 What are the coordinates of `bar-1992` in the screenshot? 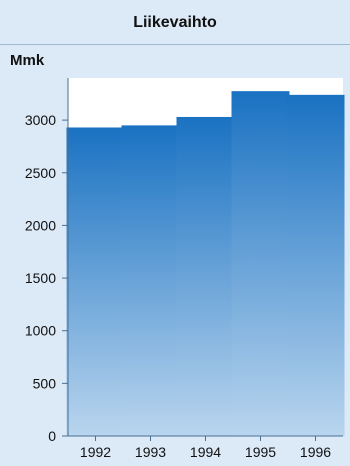 It's located at (95, 282).